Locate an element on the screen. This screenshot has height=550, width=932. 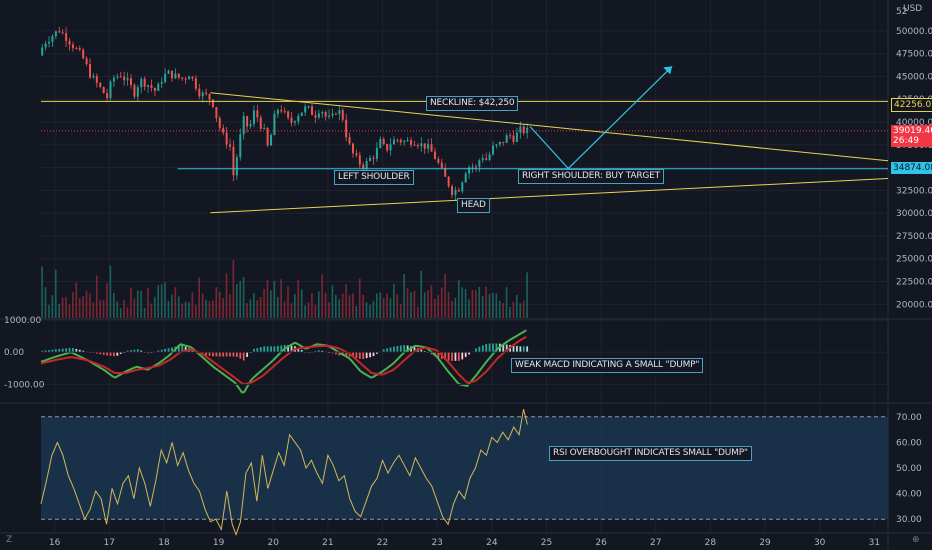
price-tick-label: 22500.00 is located at coordinates (914, 283).